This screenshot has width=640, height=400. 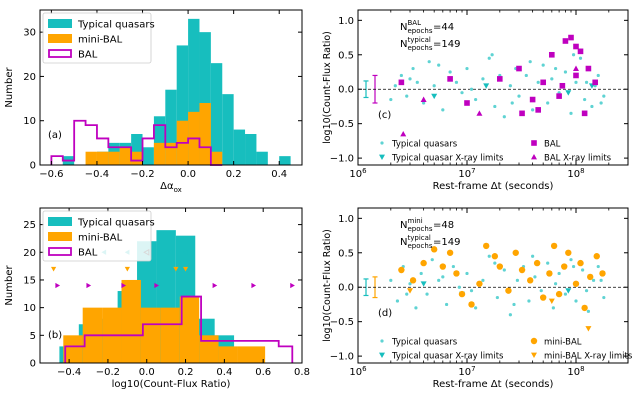 I want to click on legend-label: BAL X-ray limits, so click(x=578, y=159).